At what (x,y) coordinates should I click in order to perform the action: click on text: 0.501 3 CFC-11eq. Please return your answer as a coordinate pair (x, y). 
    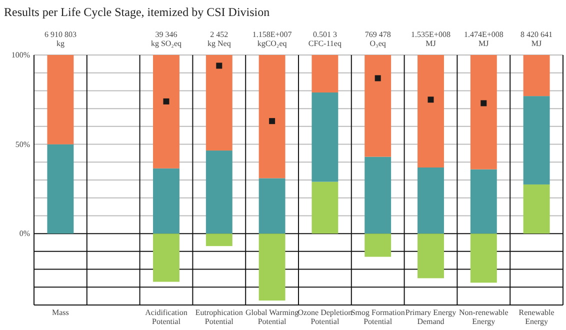
    Looking at the image, I should click on (325, 39).